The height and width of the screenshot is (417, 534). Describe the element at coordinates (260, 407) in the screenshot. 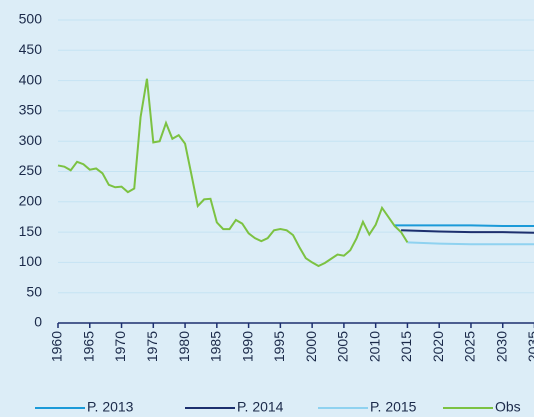

I see `legend-label: P. 2014` at that location.